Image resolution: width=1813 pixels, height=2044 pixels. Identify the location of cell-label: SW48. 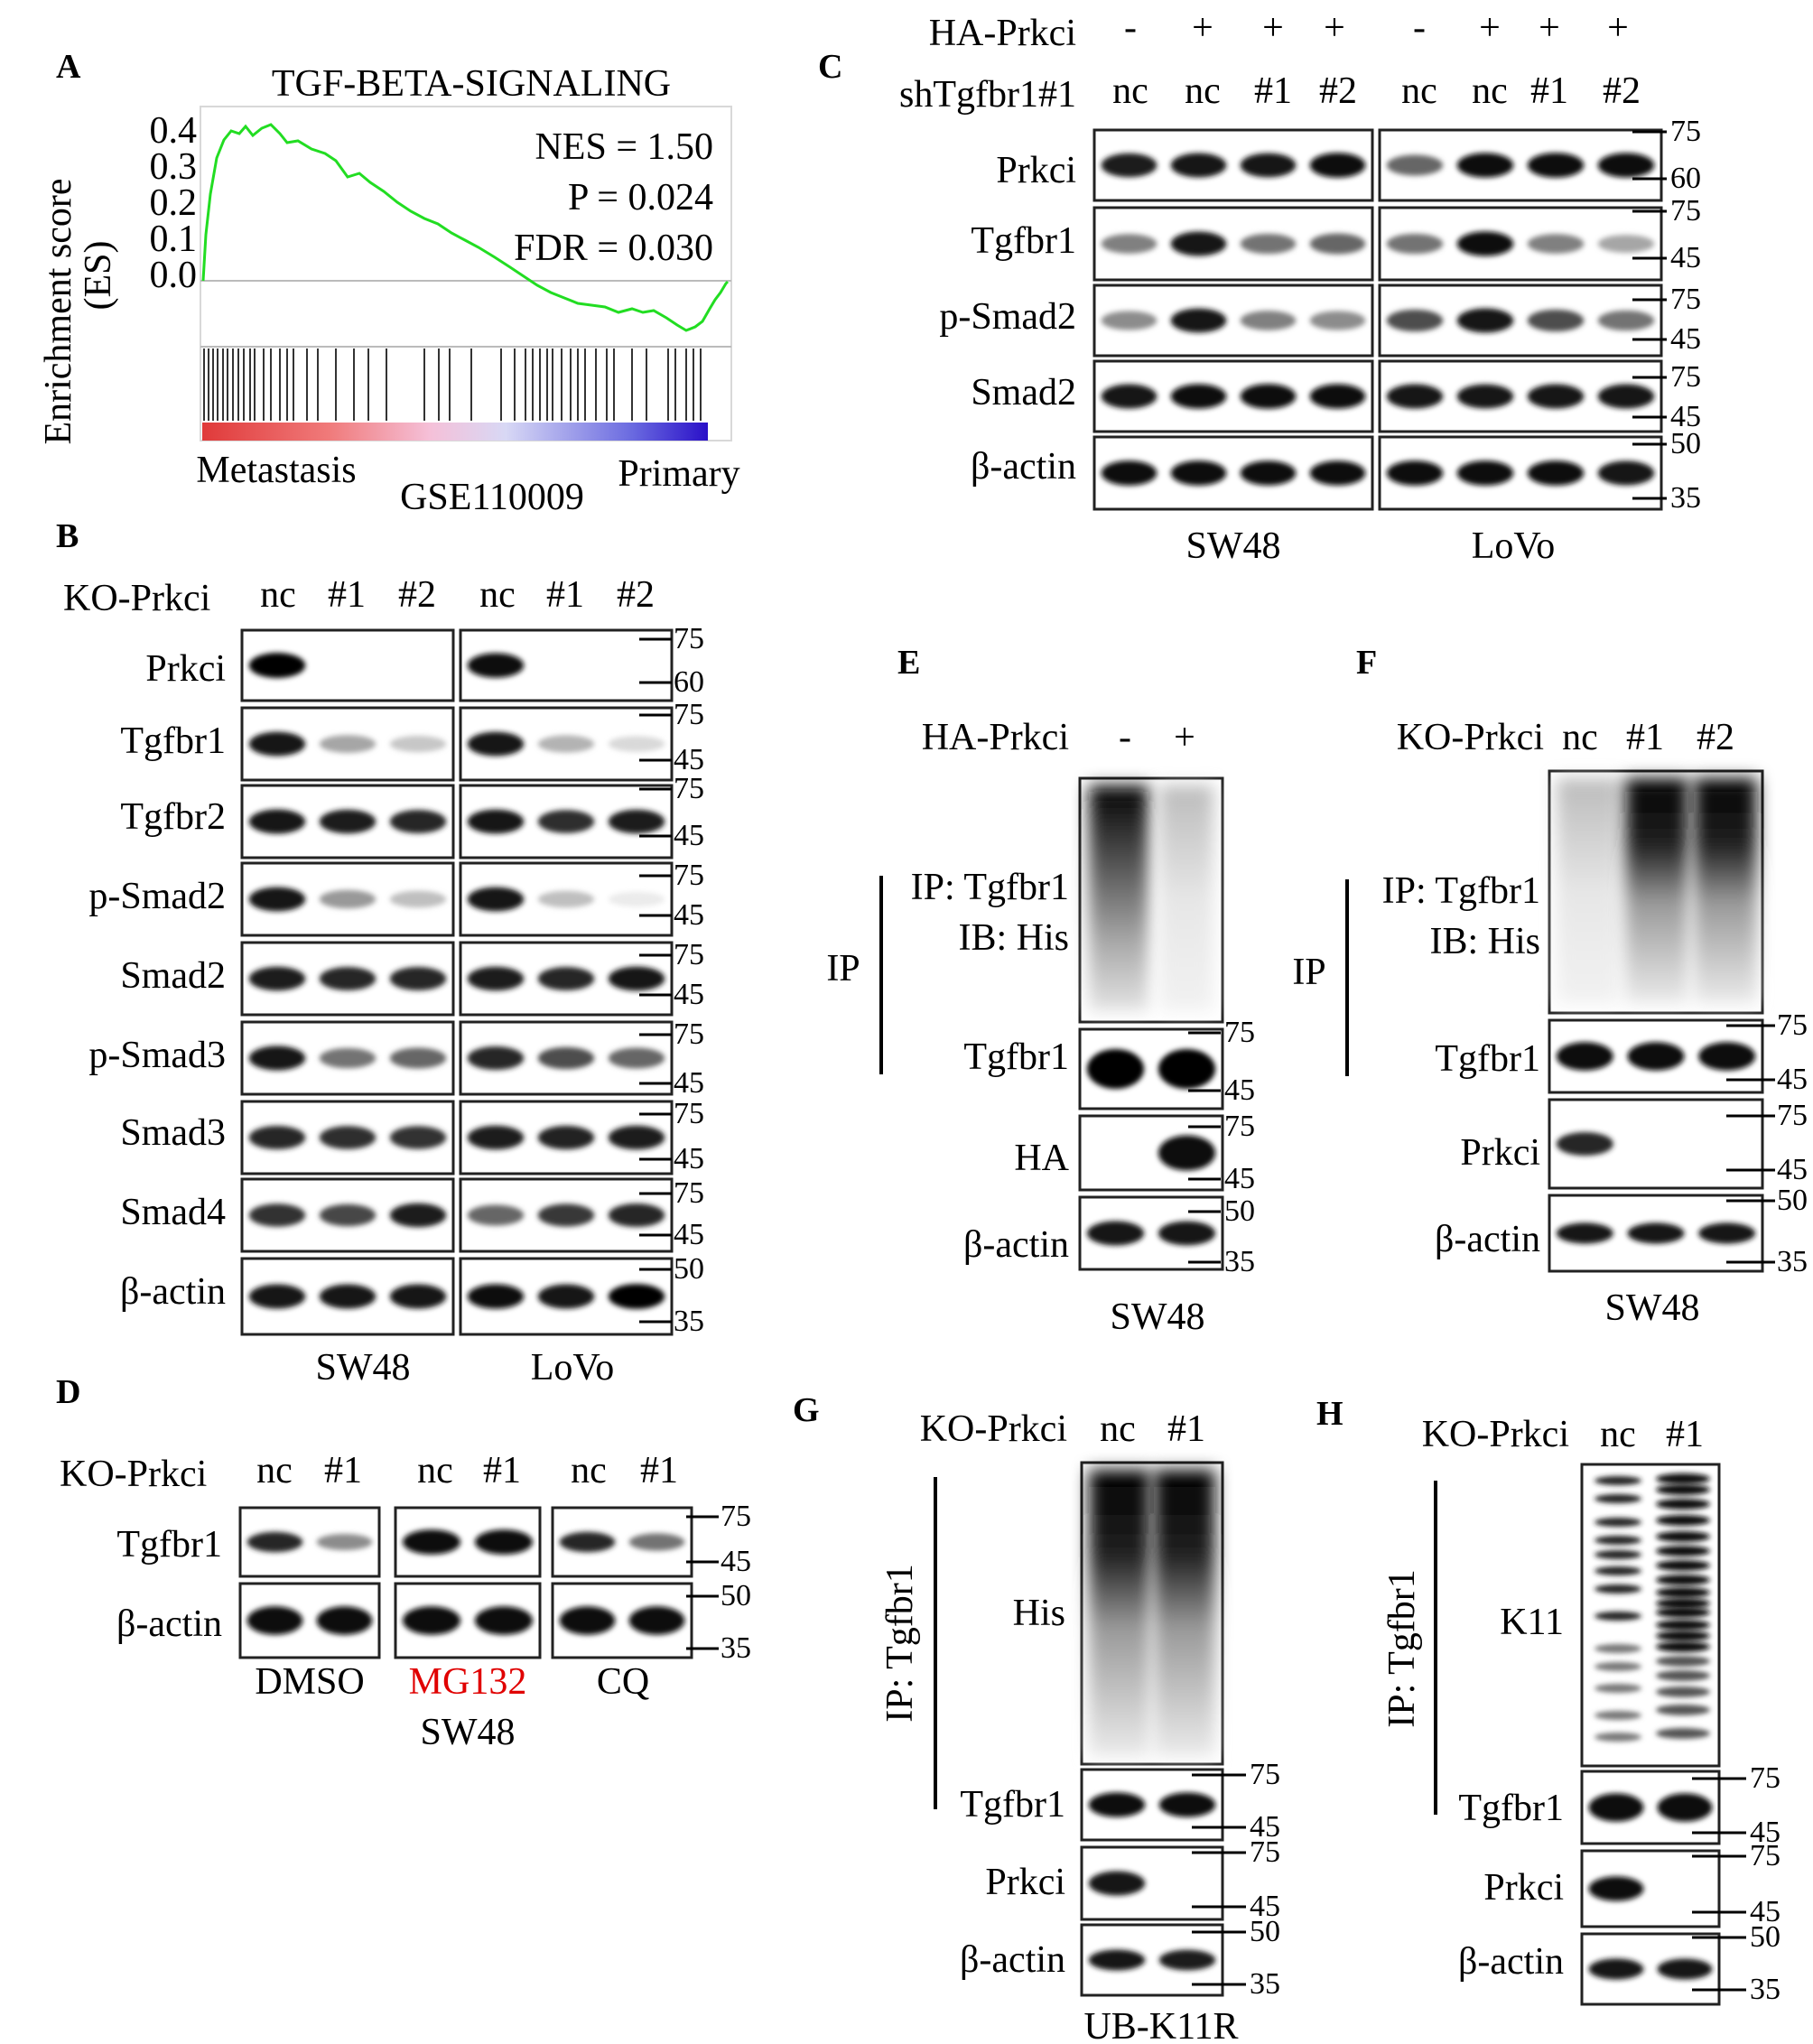
(1652, 1308).